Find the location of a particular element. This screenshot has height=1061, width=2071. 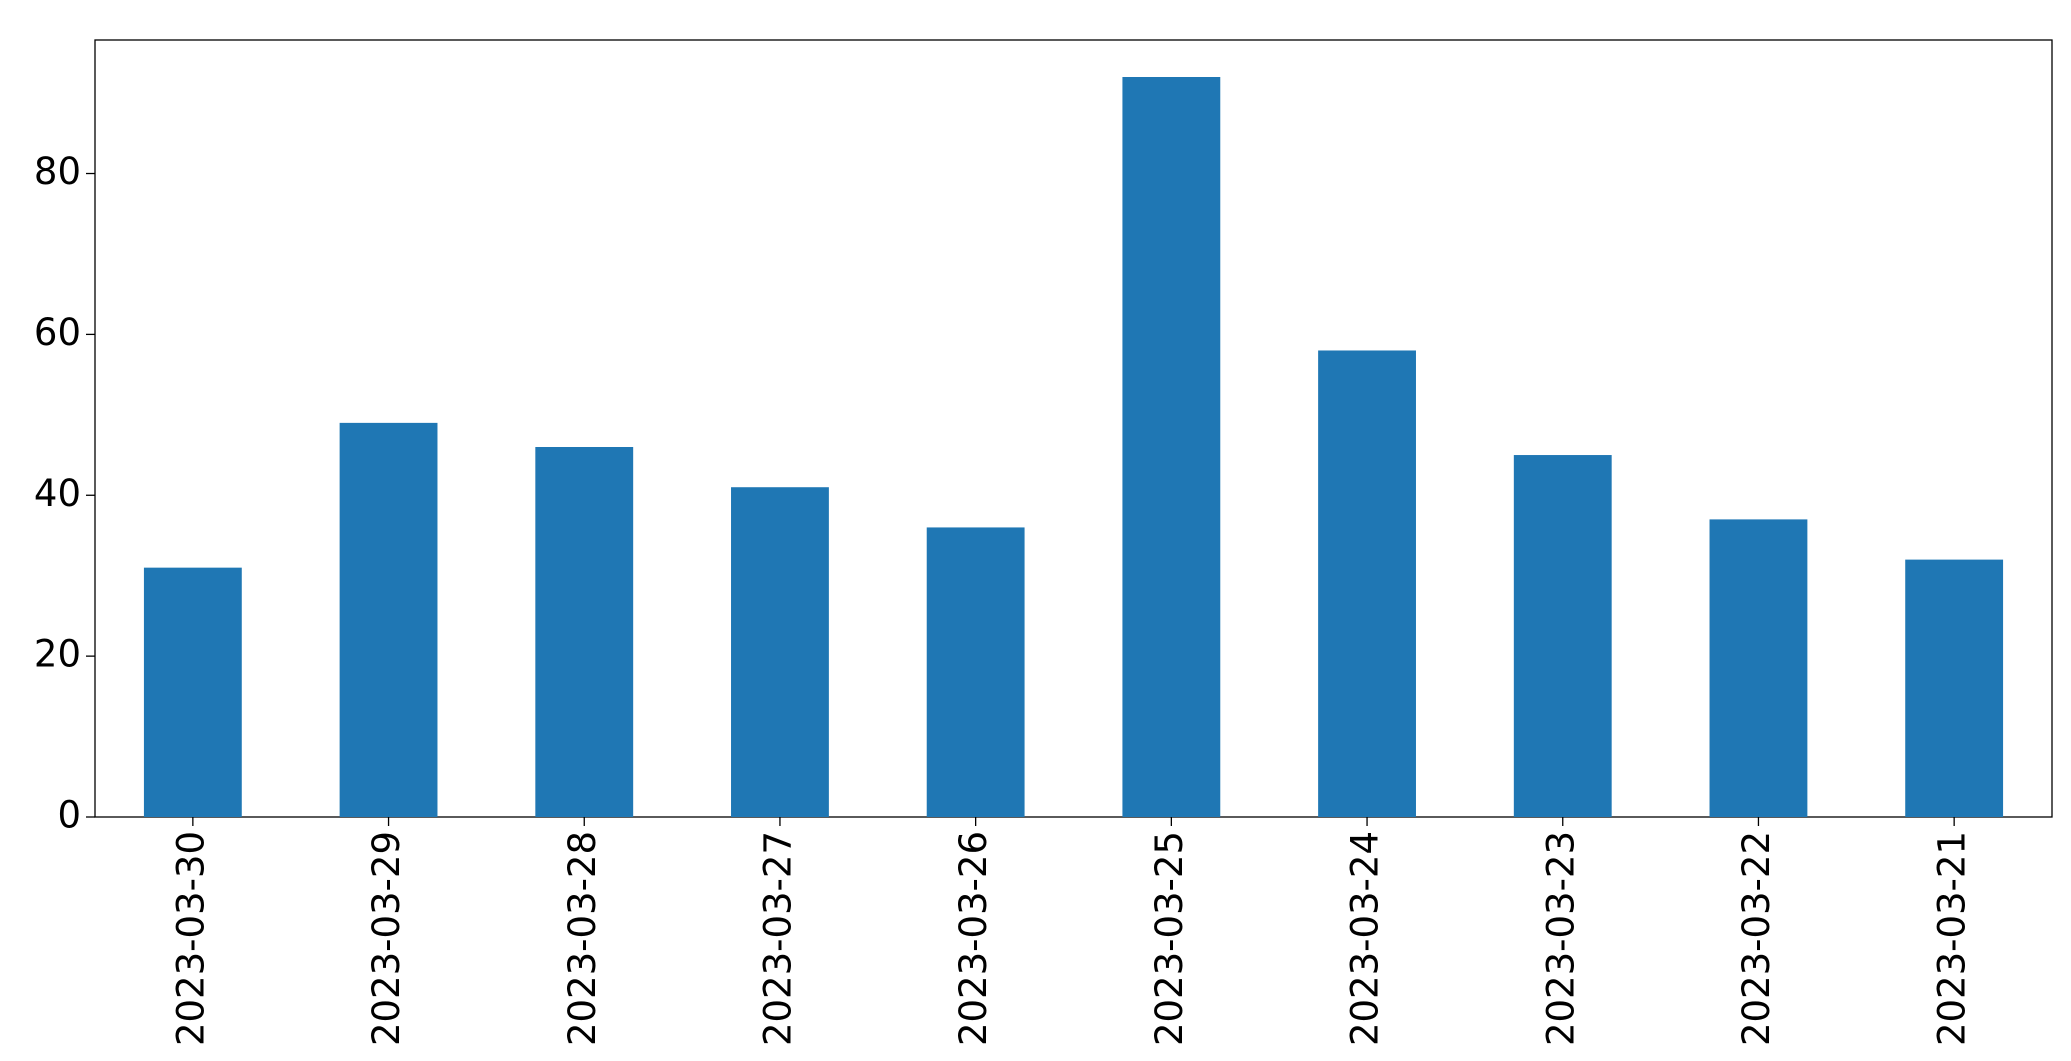

y-tick-label: 20 is located at coordinates (57, 654).